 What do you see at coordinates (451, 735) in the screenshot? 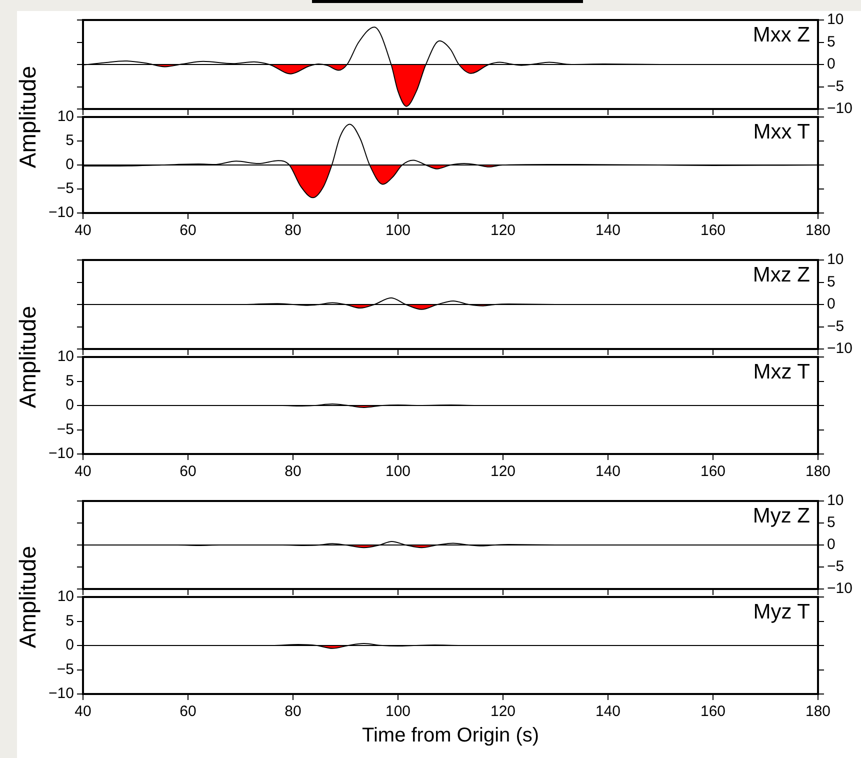
I see `x-axis-title: Time from Origin (s)` at bounding box center [451, 735].